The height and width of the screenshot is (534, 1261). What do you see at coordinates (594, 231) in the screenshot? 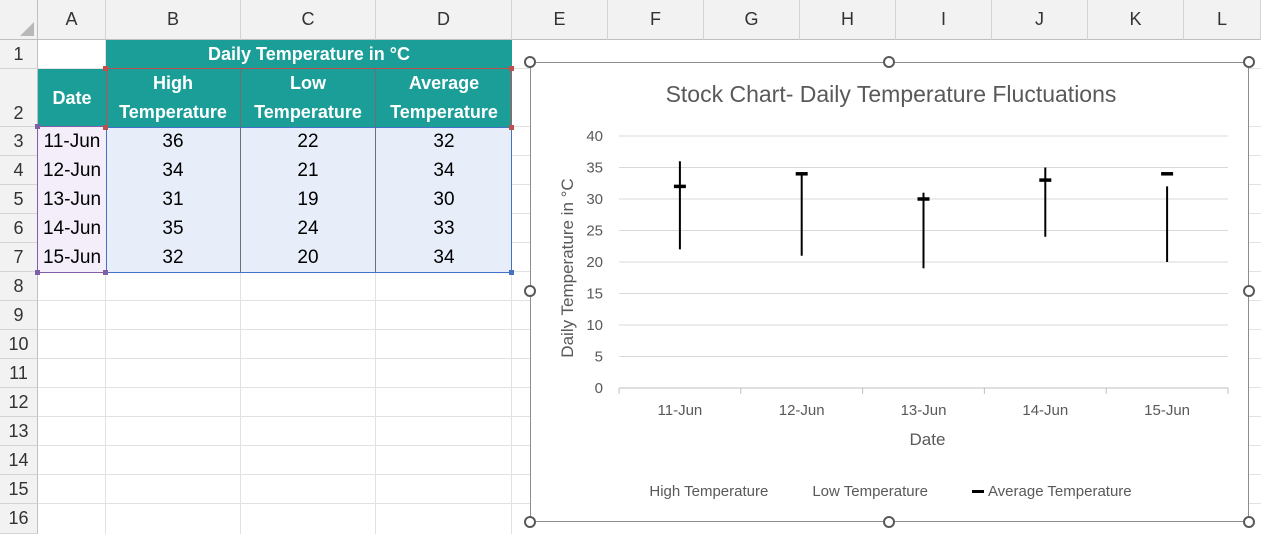
I see `y-tick-label: 25` at bounding box center [594, 231].